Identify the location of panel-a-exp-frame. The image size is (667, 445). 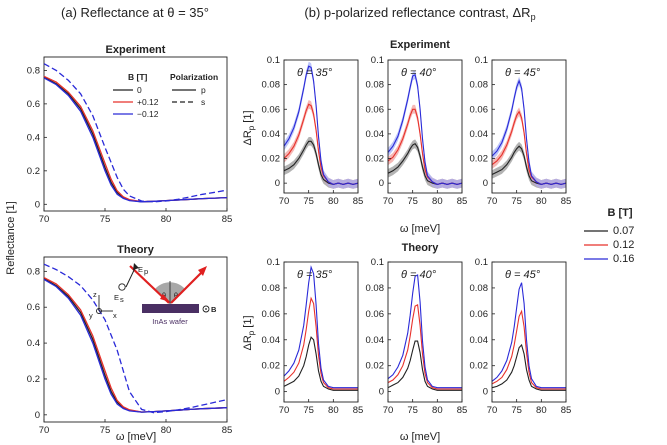
(135, 134).